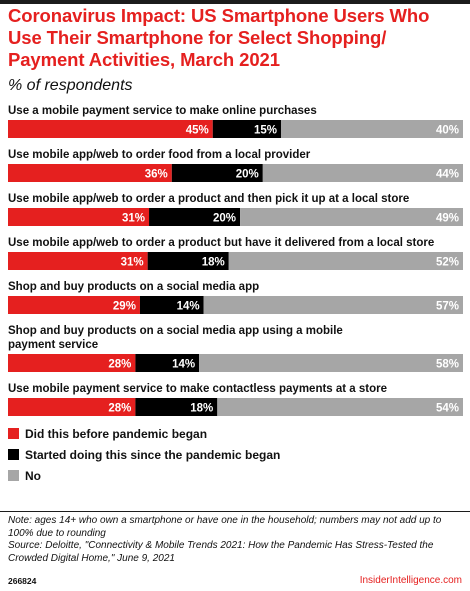 The height and width of the screenshot is (591, 470). What do you see at coordinates (144, 475) in the screenshot?
I see `legend-item-no: No` at bounding box center [144, 475].